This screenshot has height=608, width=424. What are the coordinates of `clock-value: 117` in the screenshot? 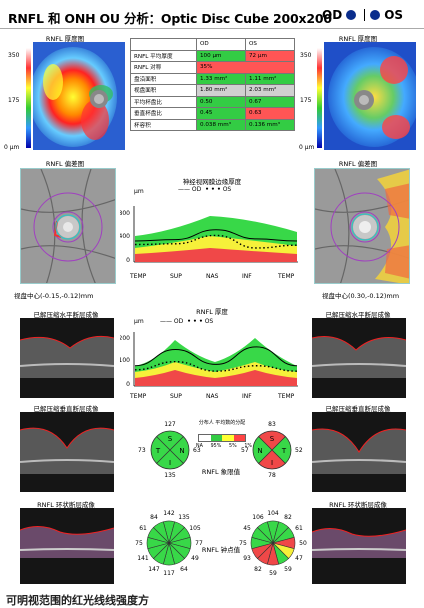 It's located at (169, 573).